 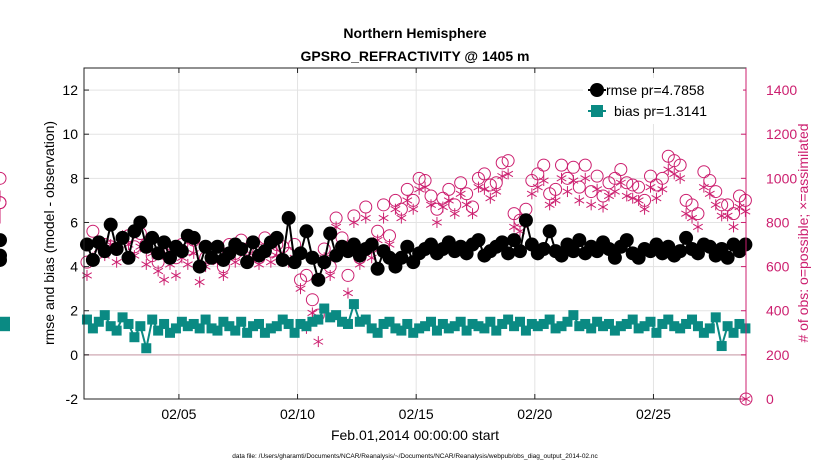 What do you see at coordinates (660, 111) in the screenshot?
I see `legend-bias-label: bias pr=1.3141` at bounding box center [660, 111].